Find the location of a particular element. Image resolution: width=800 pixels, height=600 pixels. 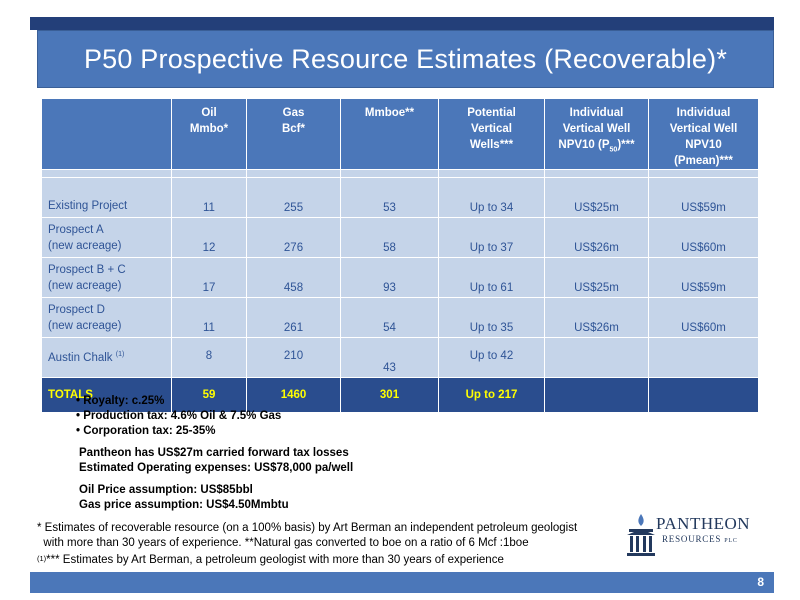

cell-mmboe: 93 is located at coordinates (389, 277).